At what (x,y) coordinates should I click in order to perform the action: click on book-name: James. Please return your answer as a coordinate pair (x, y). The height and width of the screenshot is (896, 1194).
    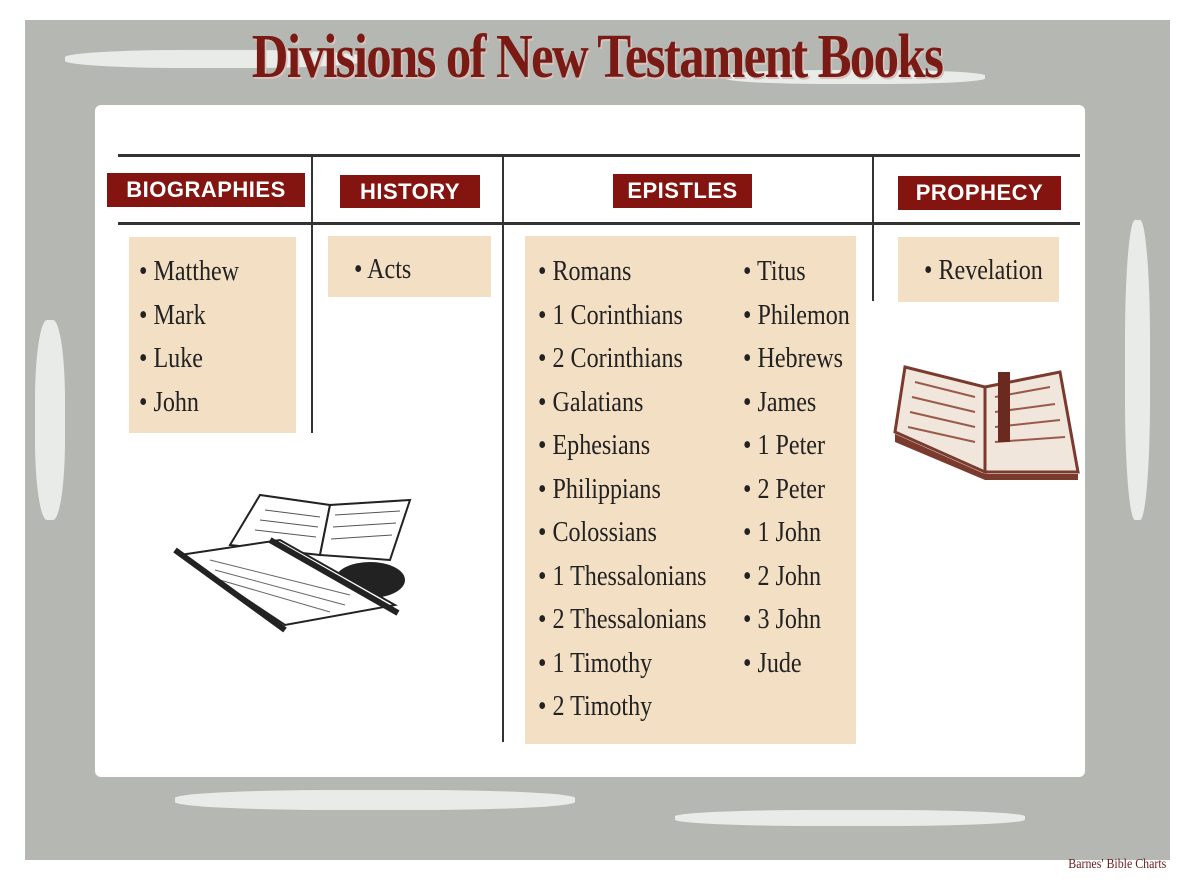
    Looking at the image, I should click on (787, 402).